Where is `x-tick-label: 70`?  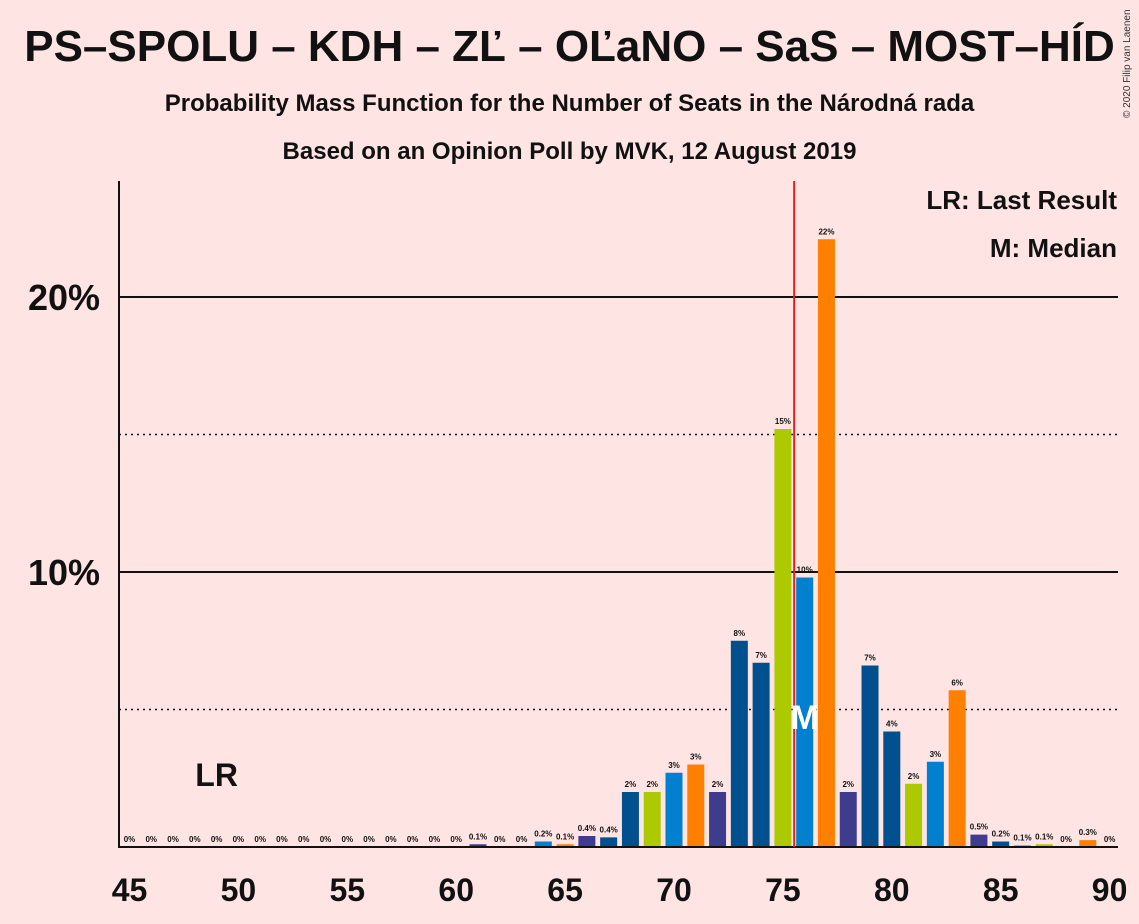
x-tick-label: 70 is located at coordinates (674, 890).